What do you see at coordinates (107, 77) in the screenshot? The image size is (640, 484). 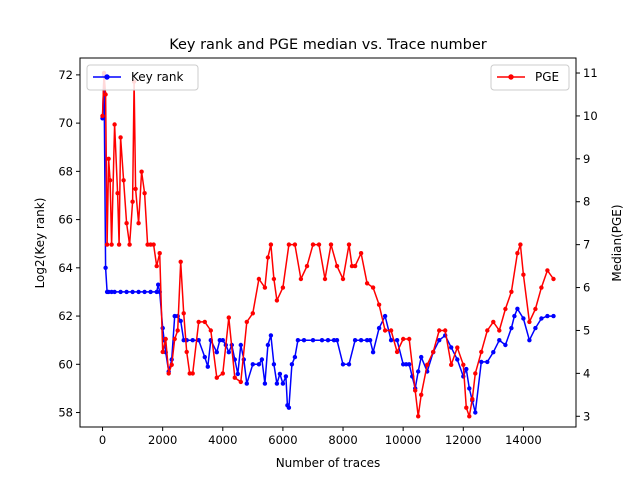 I see `legend-key-rank-marker` at bounding box center [107, 77].